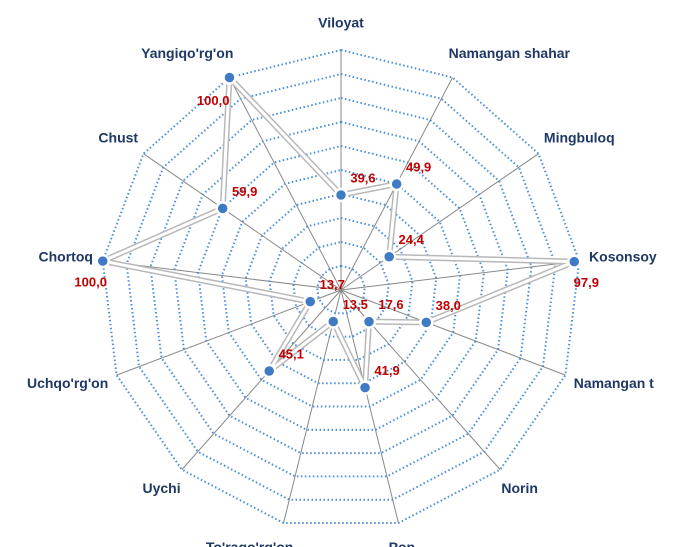  Describe the element at coordinates (418, 166) in the screenshot. I see `value-label: 49,9` at that location.